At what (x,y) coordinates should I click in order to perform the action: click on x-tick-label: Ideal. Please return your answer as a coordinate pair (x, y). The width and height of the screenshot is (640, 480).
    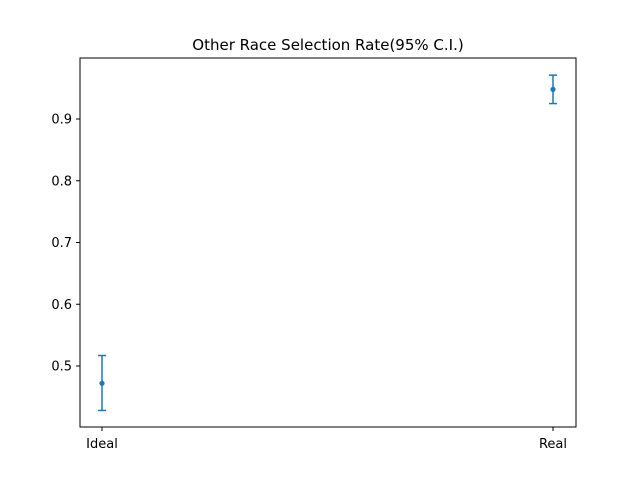
    Looking at the image, I should click on (102, 444).